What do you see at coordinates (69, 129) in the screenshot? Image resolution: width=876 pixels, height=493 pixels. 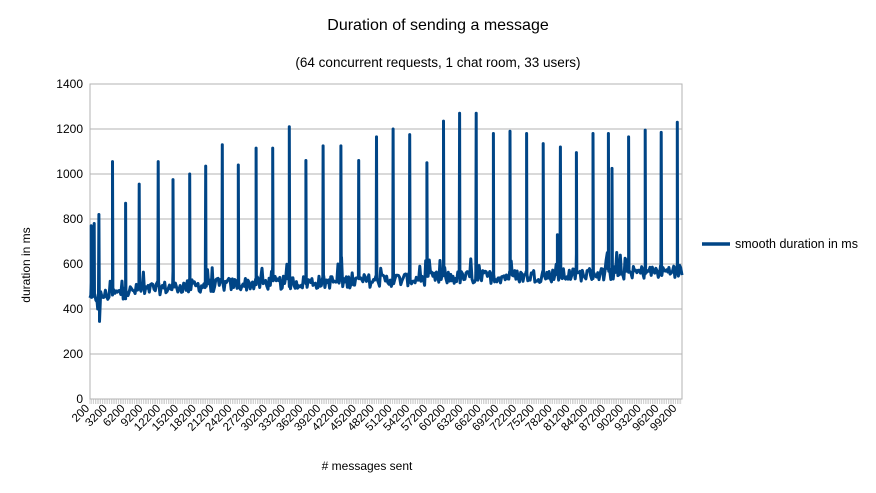 I see `y-tick-label: 1200` at bounding box center [69, 129].